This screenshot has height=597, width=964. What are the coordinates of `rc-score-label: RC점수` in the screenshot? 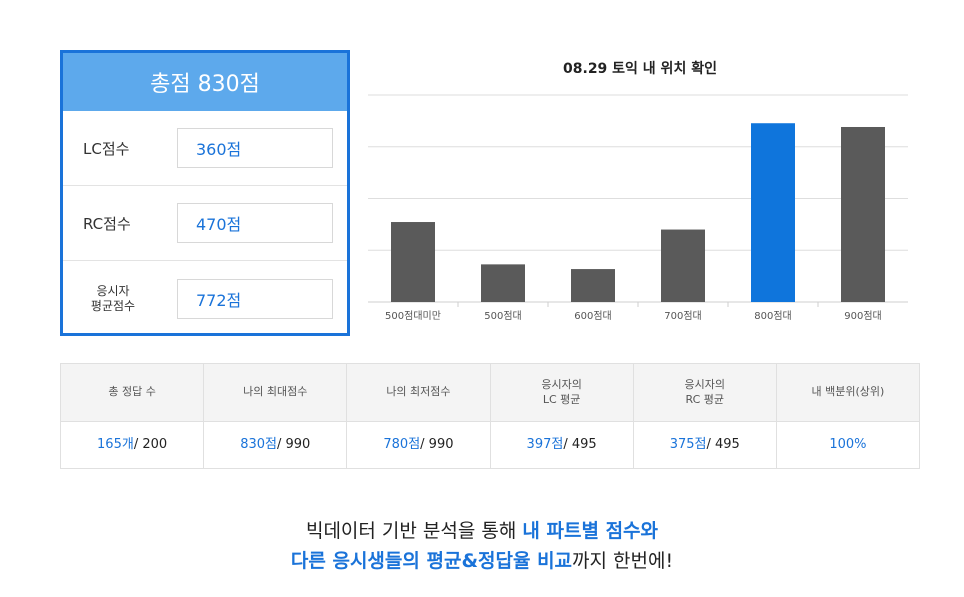 It's located at (107, 223).